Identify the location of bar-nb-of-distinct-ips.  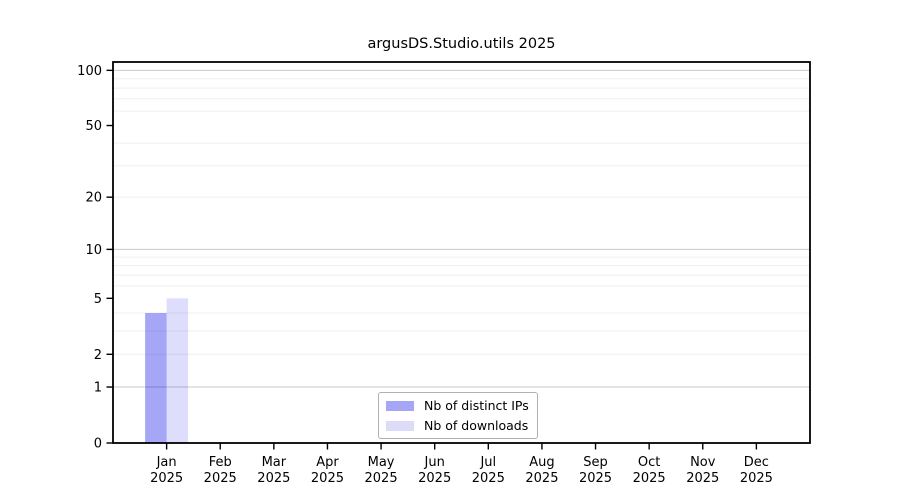
(156, 378).